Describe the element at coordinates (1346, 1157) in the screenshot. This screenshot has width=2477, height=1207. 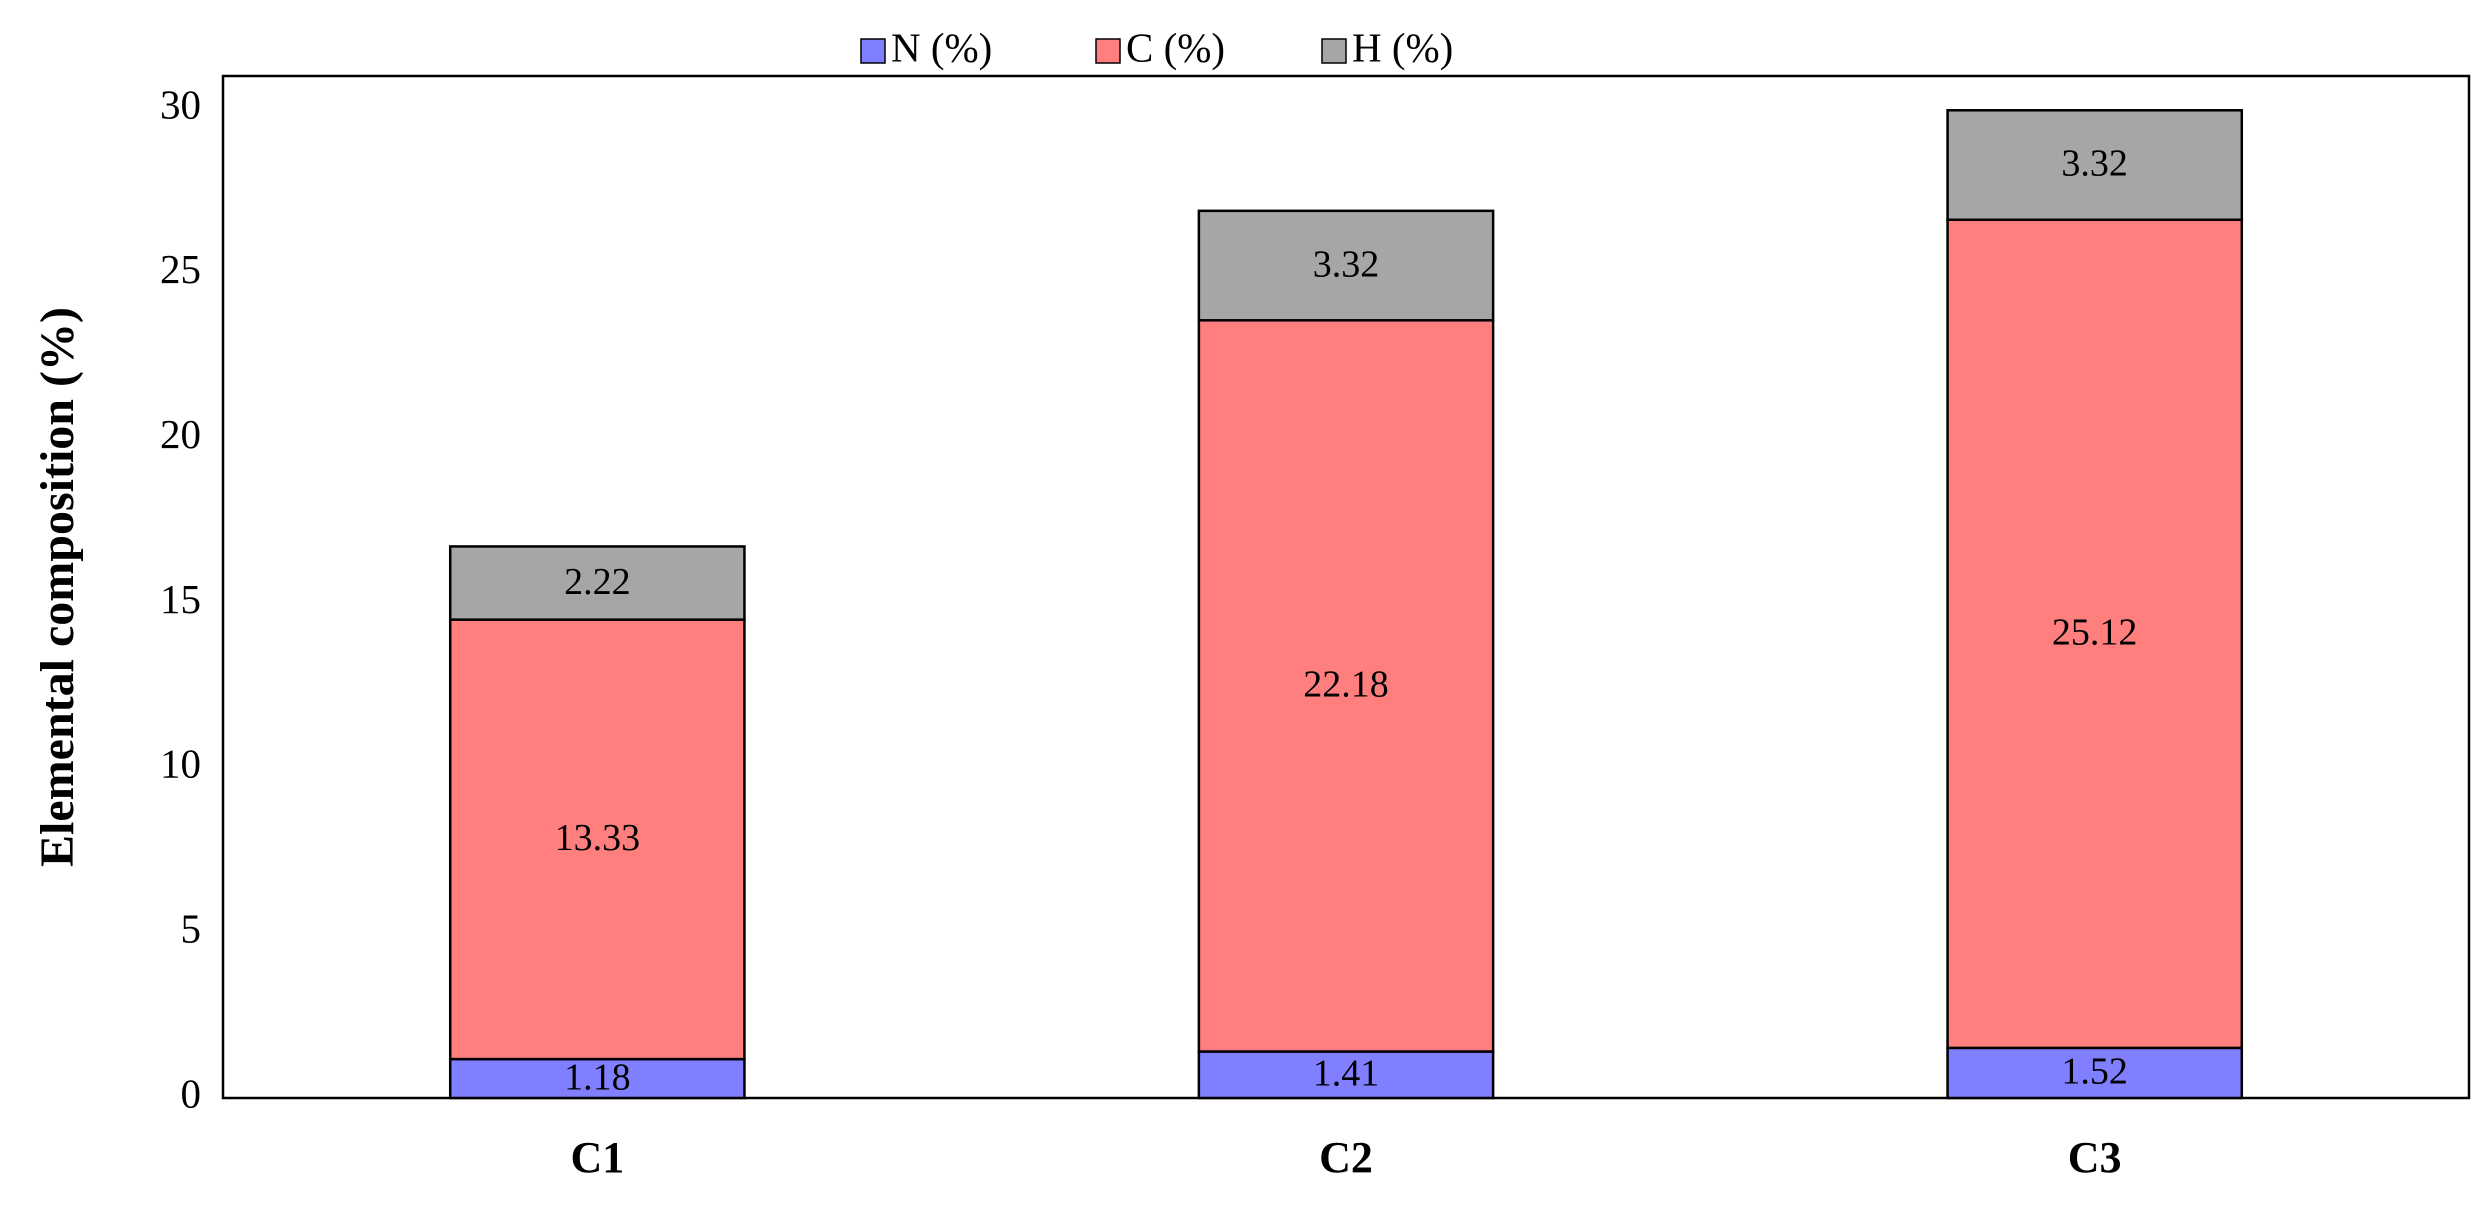
I see `x-tick-label: C2` at that location.